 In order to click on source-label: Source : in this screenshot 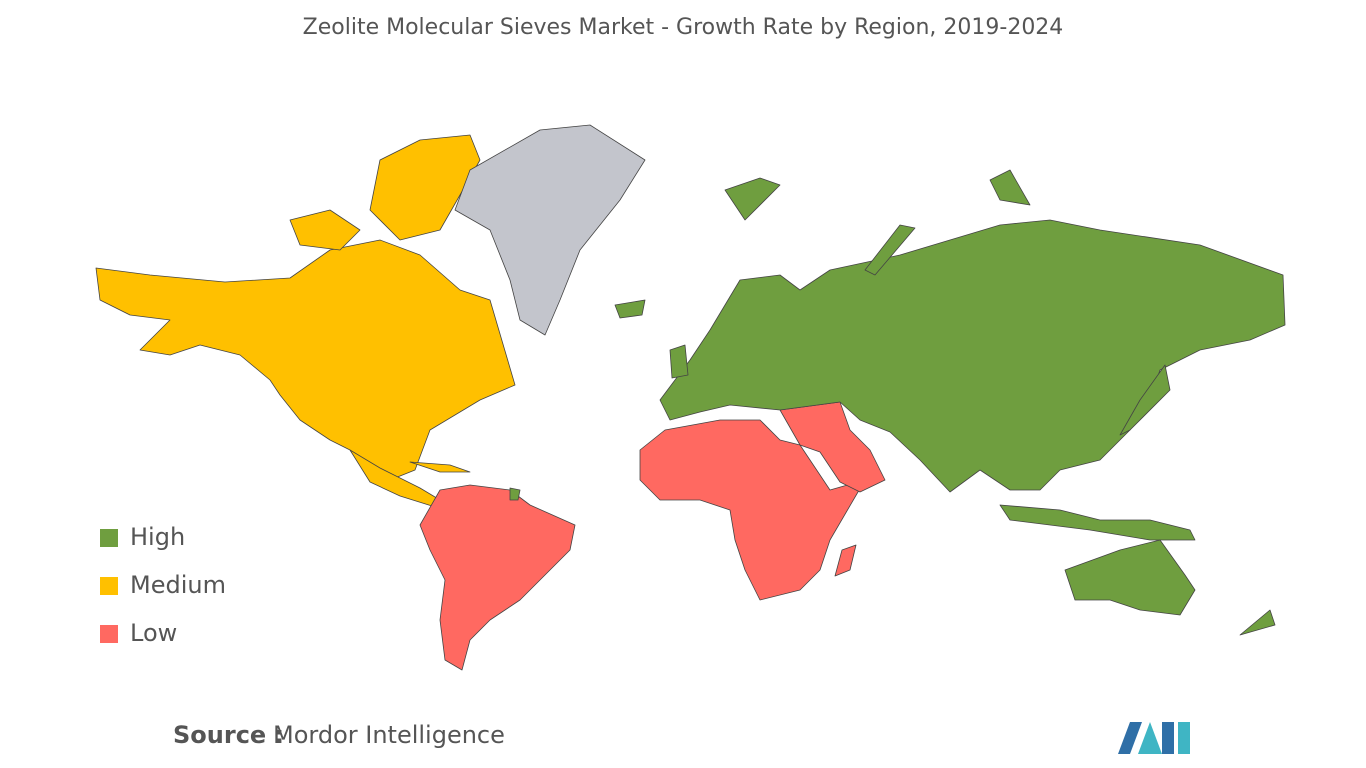, I will do `click(228, 735)`.